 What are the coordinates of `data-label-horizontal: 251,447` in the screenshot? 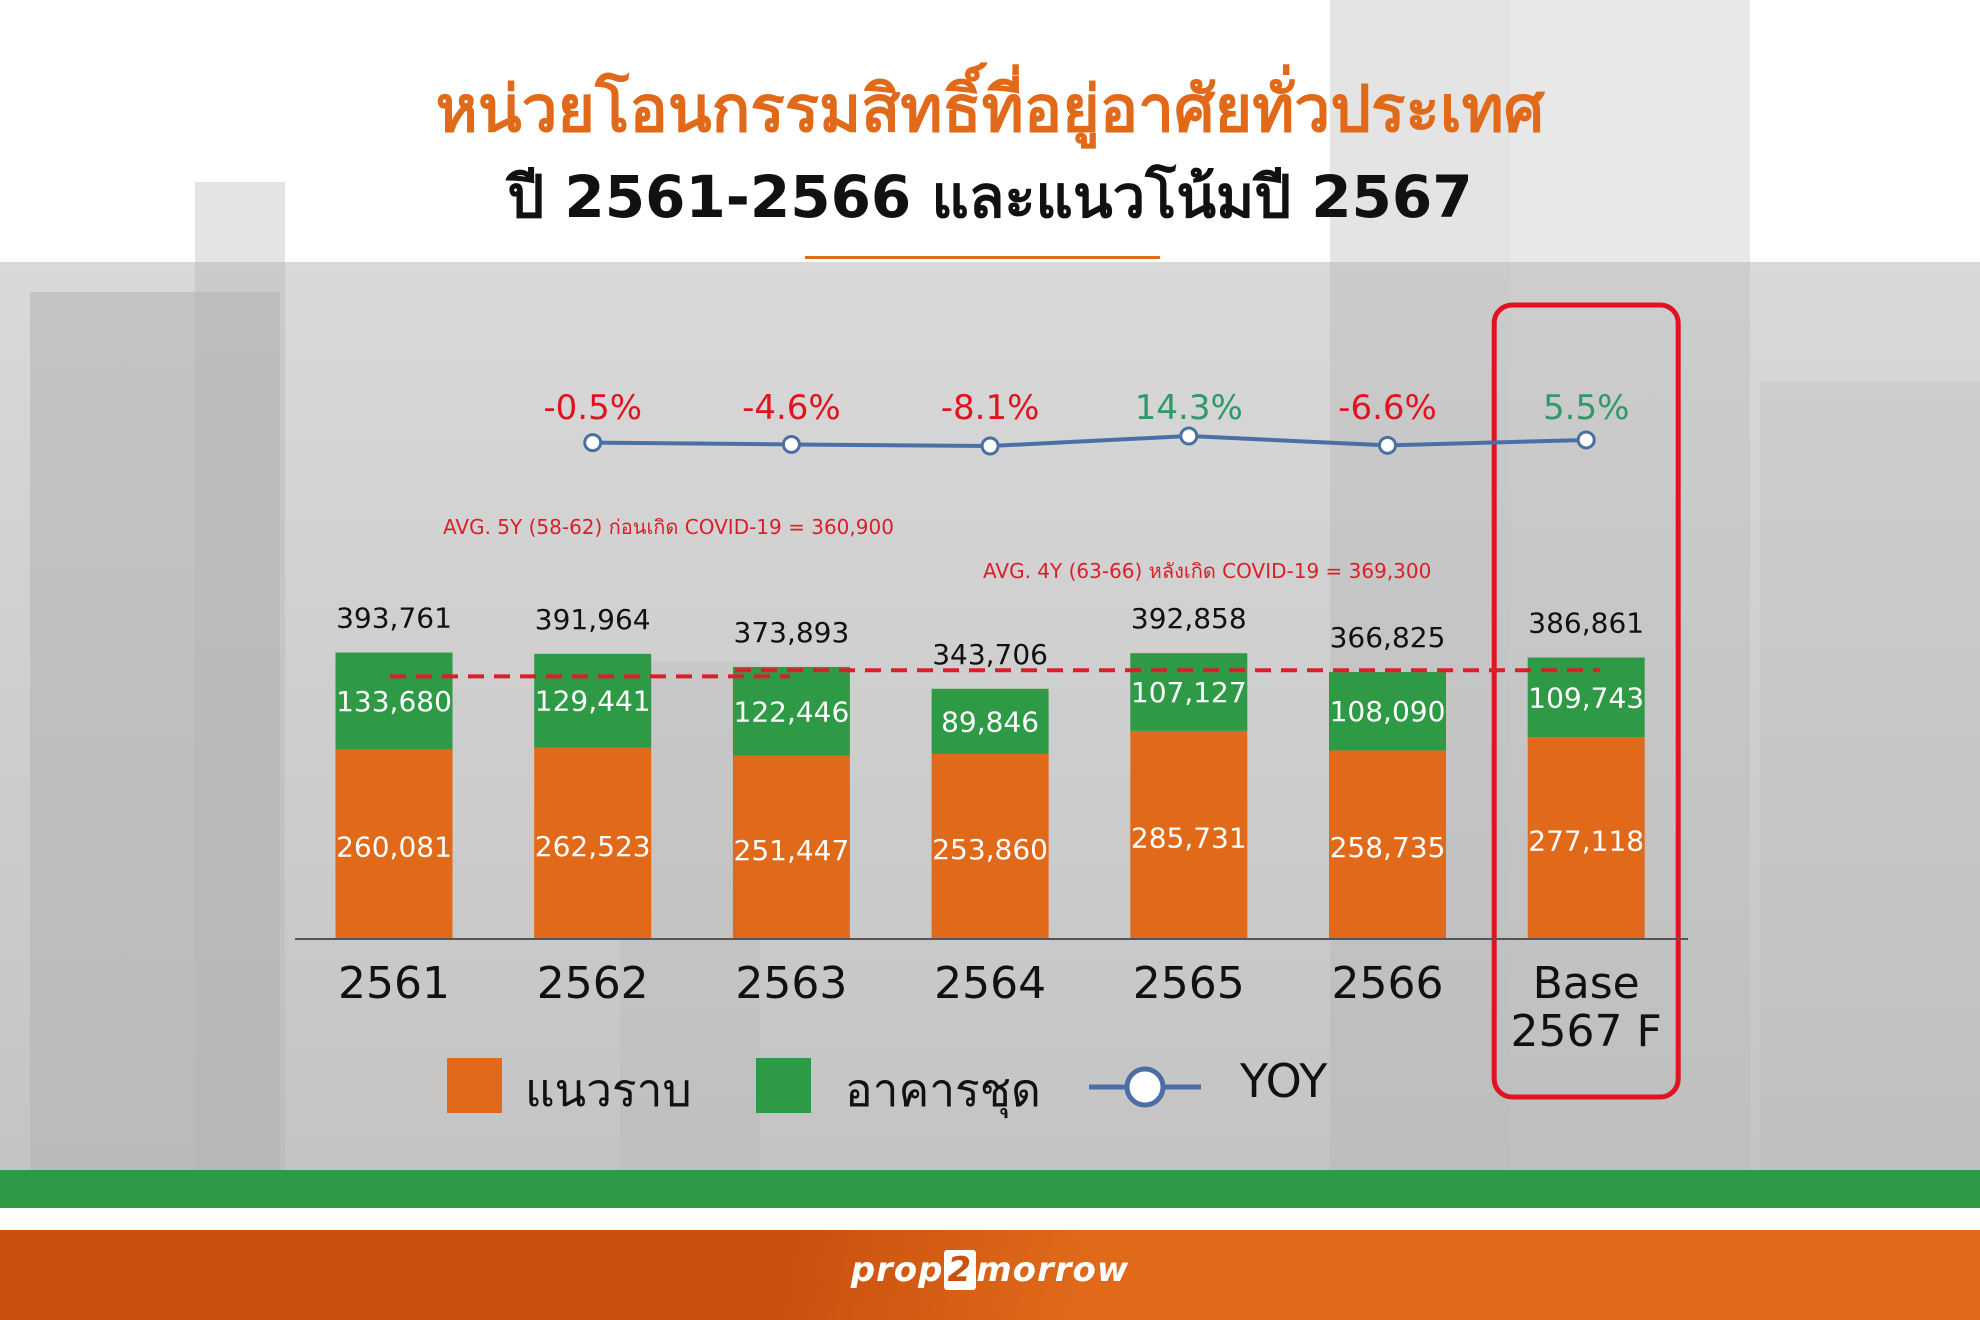 It's located at (792, 850).